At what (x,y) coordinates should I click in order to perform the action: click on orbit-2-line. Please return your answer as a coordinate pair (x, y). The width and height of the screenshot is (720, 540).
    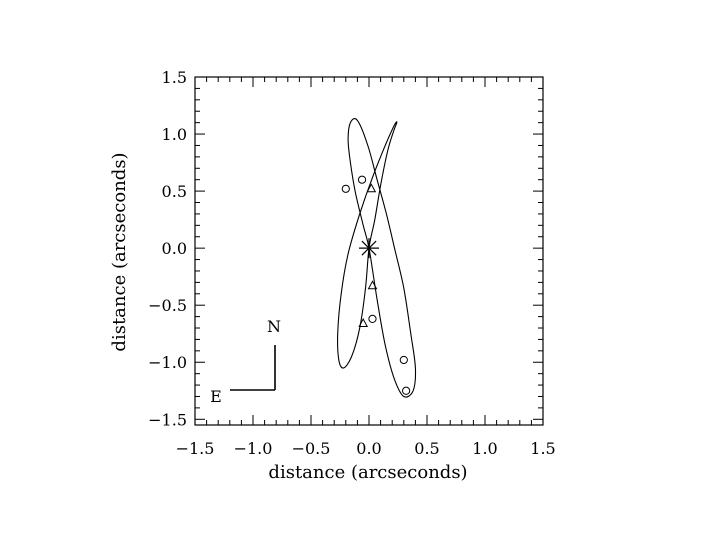
    Looking at the image, I should click on (367, 245).